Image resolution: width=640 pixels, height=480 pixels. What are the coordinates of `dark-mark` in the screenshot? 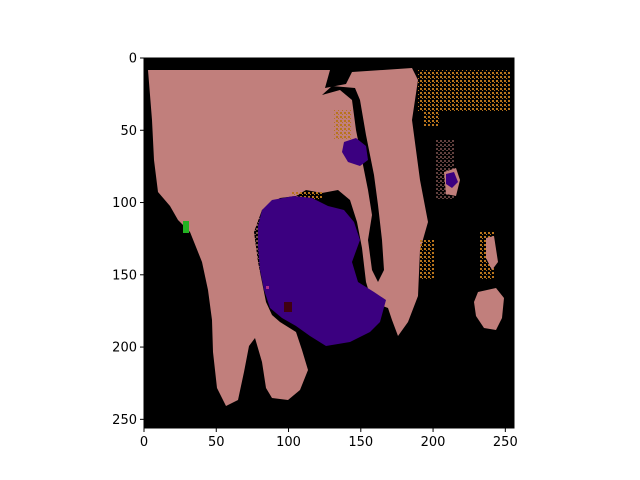 It's located at (288, 307).